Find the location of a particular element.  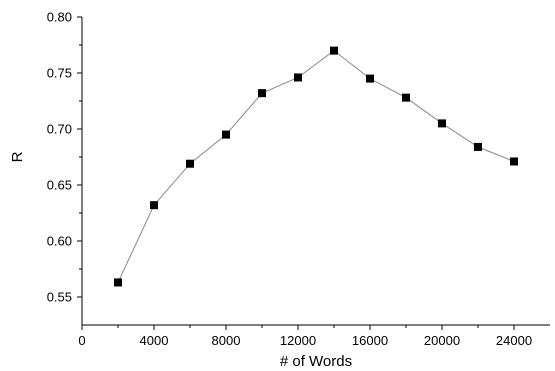

x-tick-label: 24000 is located at coordinates (514, 340).